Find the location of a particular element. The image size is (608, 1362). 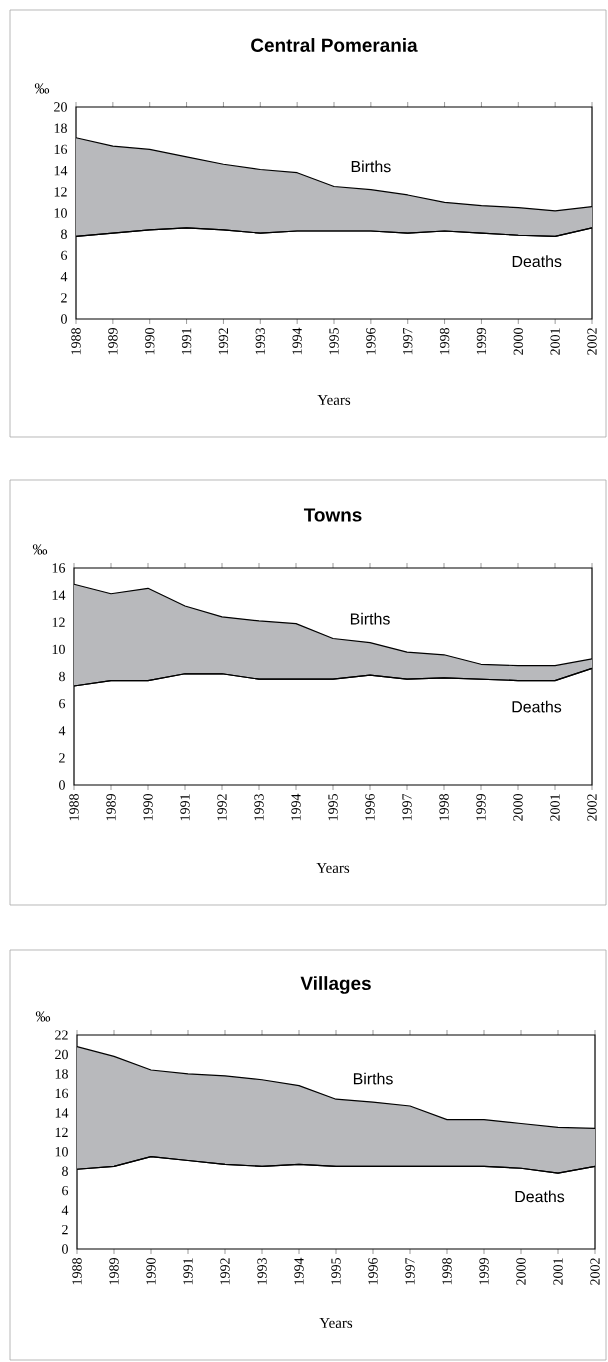

chart-title: Towns is located at coordinates (332, 515).